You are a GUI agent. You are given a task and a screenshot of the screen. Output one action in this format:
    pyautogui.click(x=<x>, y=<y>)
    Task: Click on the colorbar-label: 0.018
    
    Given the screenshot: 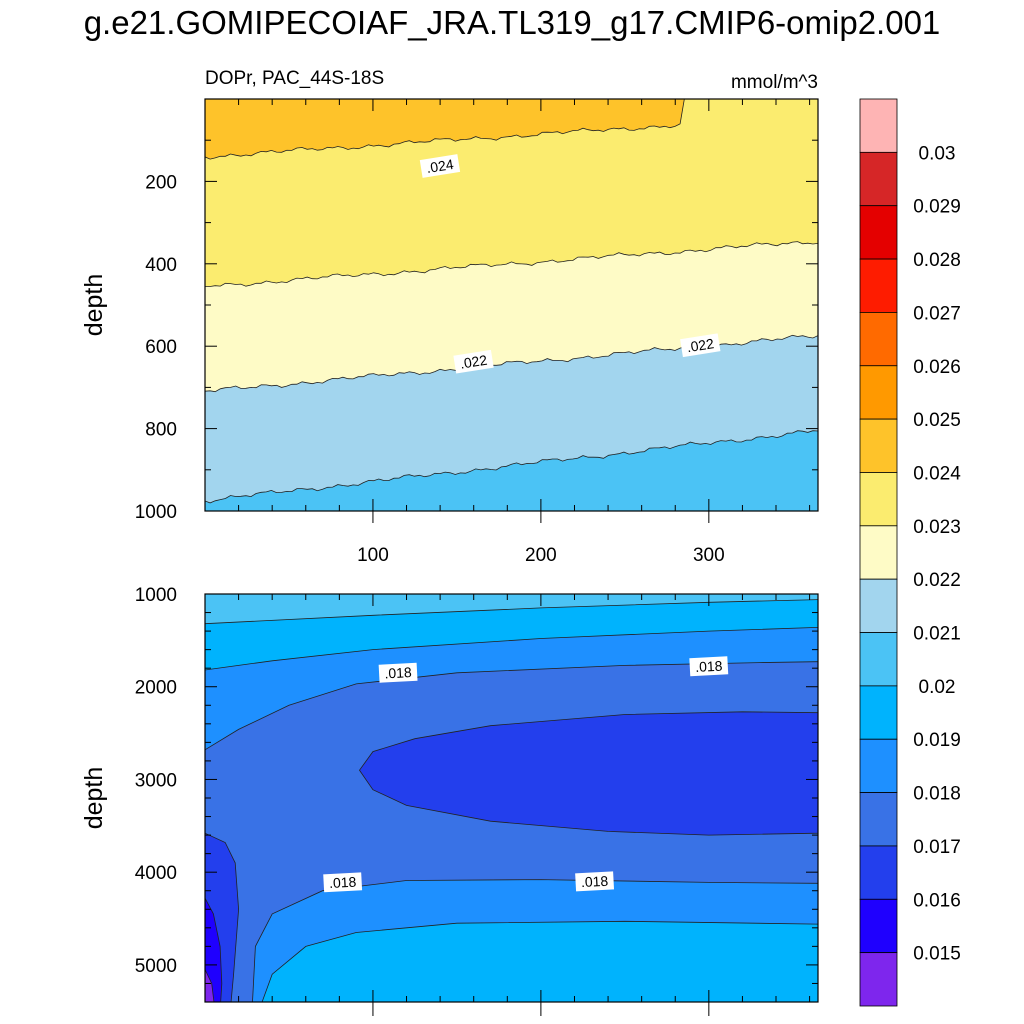 What is the action you would take?
    pyautogui.click(x=937, y=794)
    